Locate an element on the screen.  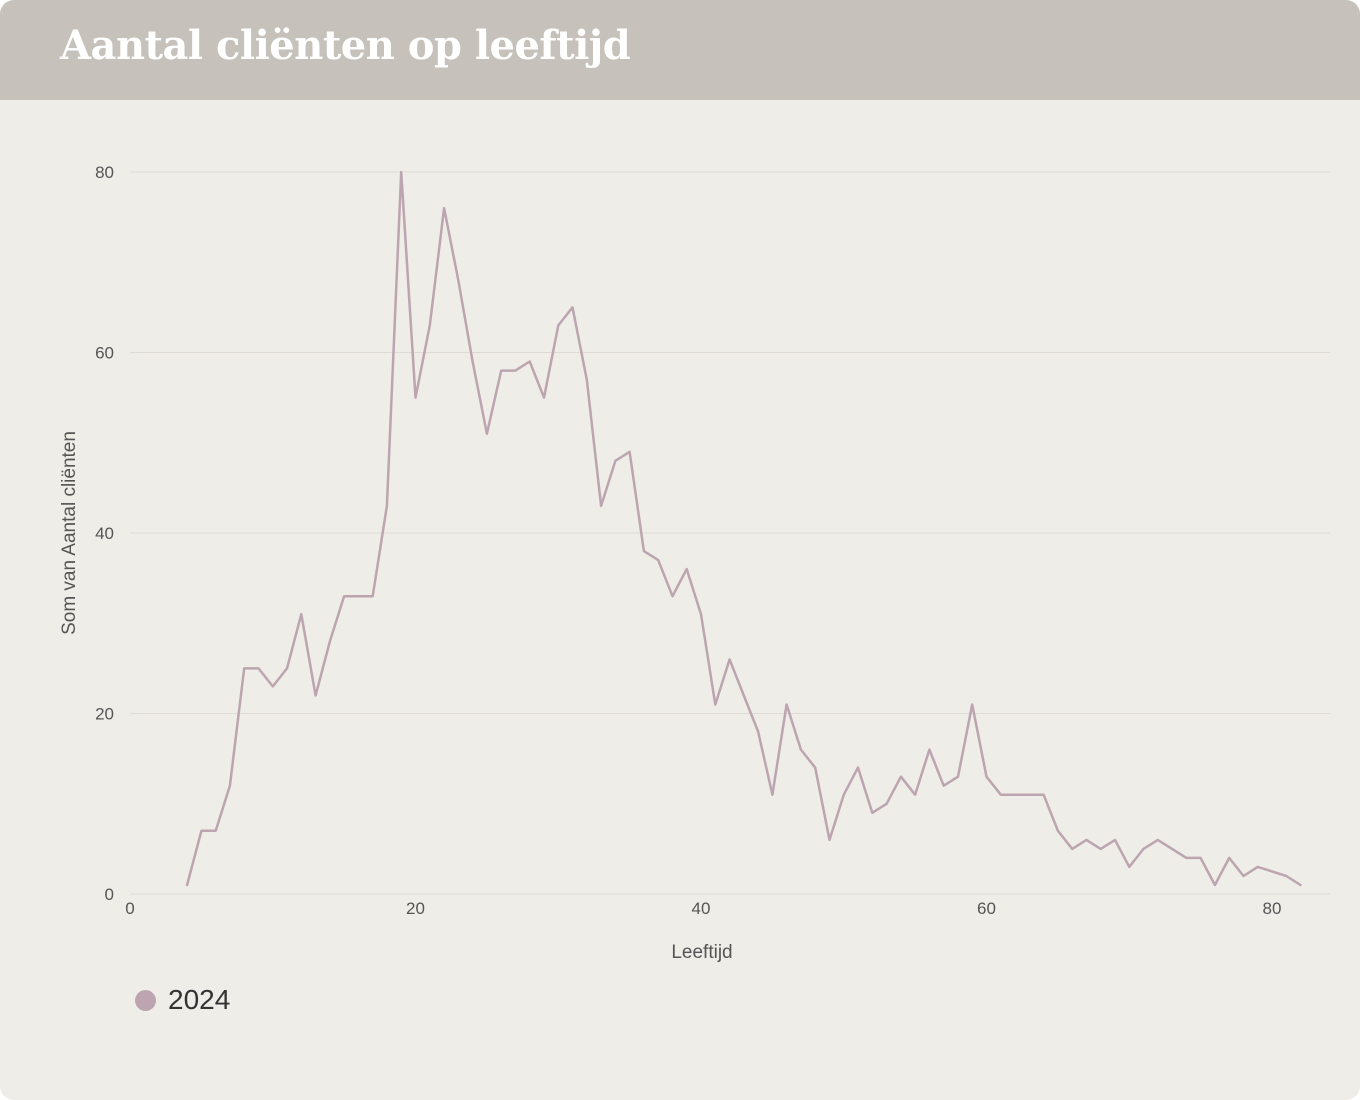
y-tick-label: 40 is located at coordinates (104, 533).